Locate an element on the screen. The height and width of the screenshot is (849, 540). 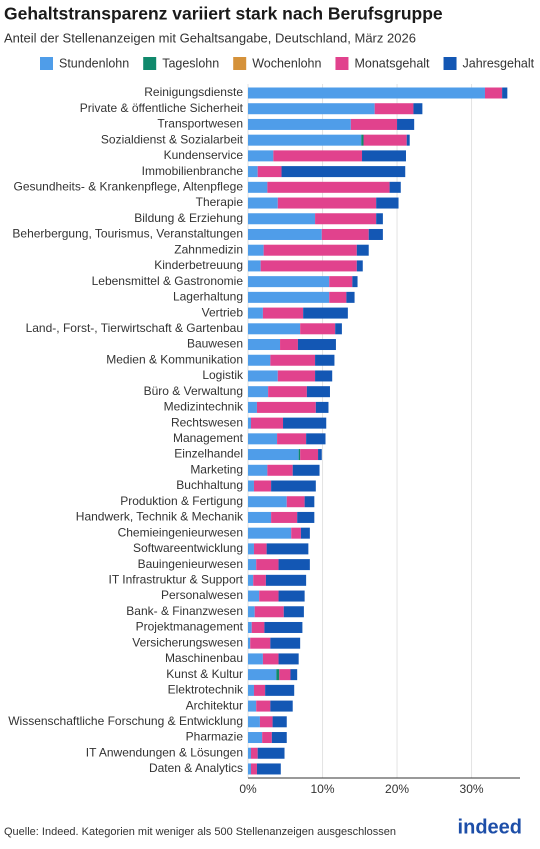
y-tick-label: Handwerk, Technik & Mechanik is located at coordinates (160, 517).